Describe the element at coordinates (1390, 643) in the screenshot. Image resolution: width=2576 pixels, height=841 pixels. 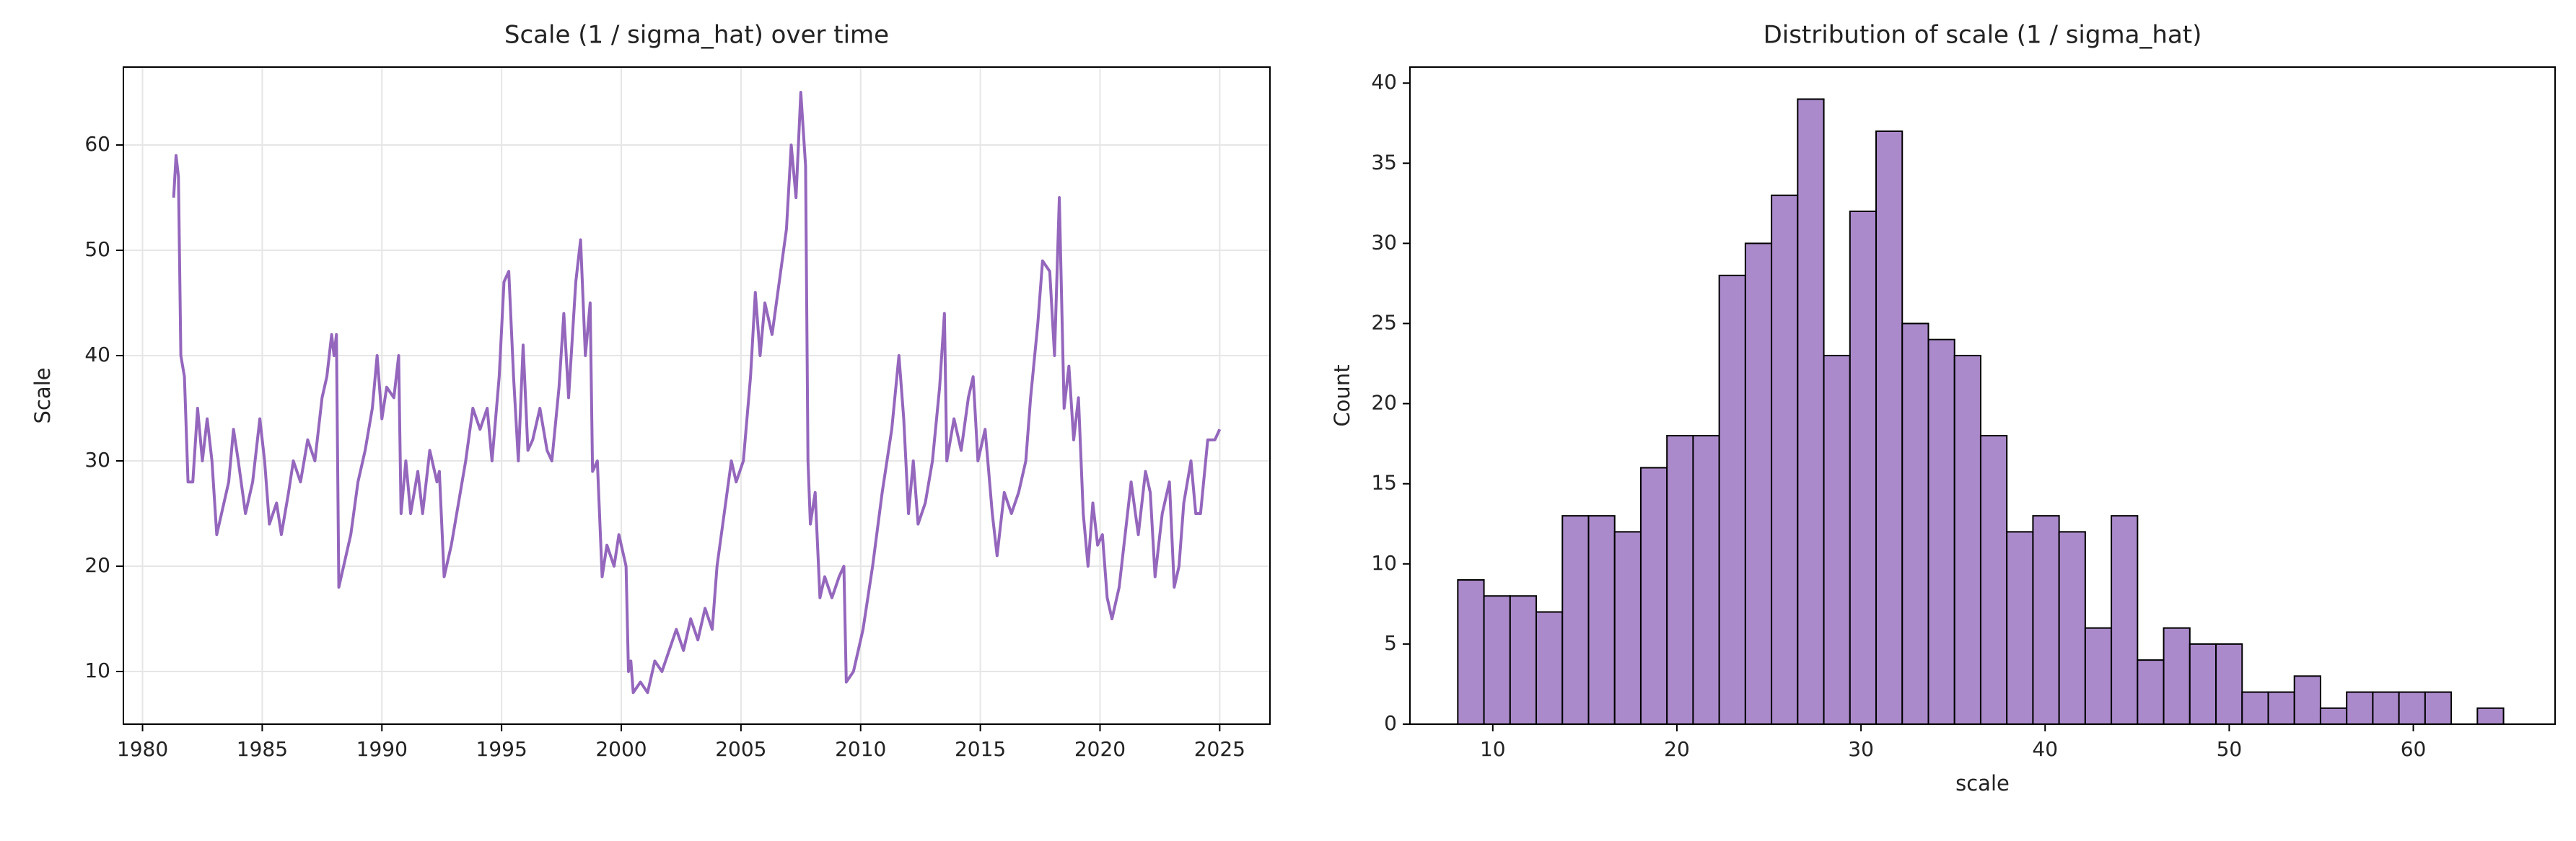
I see `y-tick-label: 5` at that location.